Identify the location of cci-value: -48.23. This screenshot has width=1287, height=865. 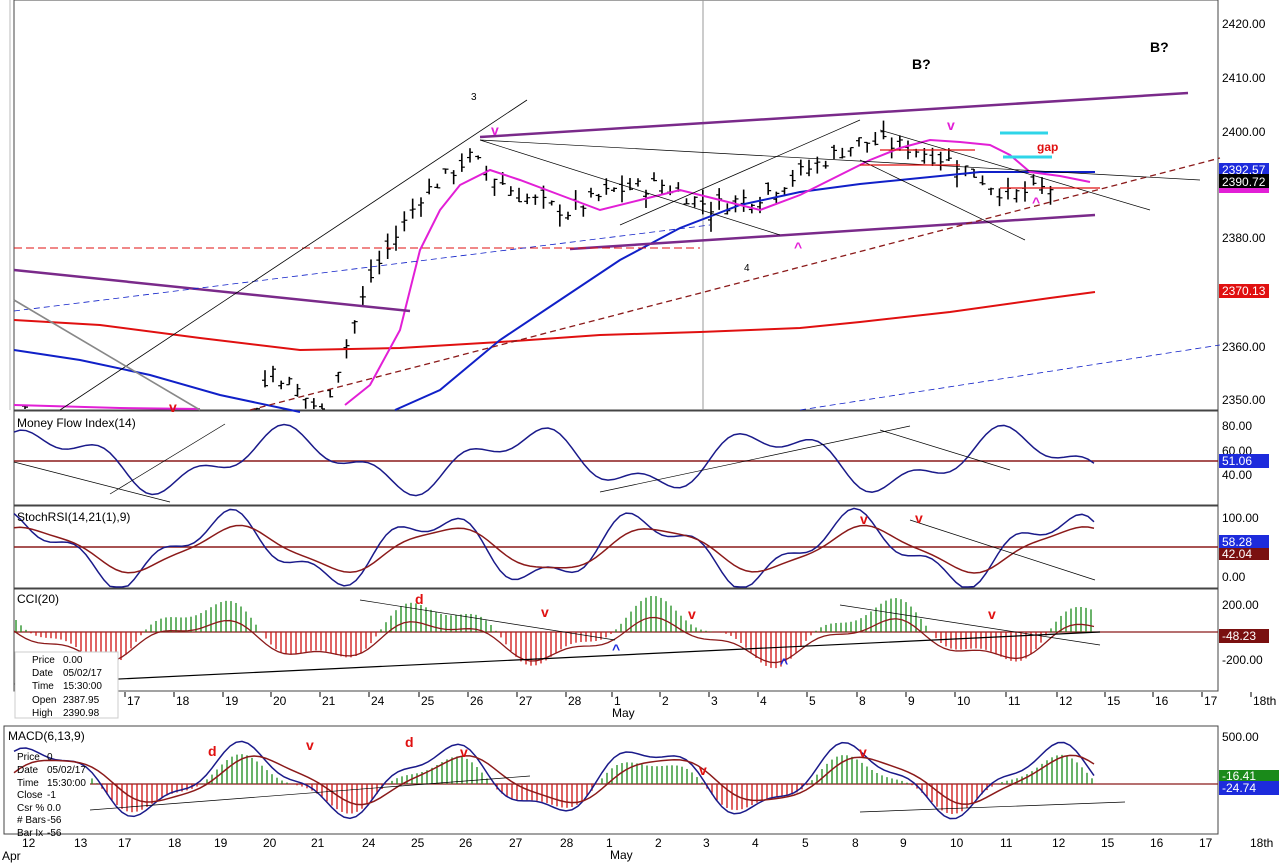
(1239, 636).